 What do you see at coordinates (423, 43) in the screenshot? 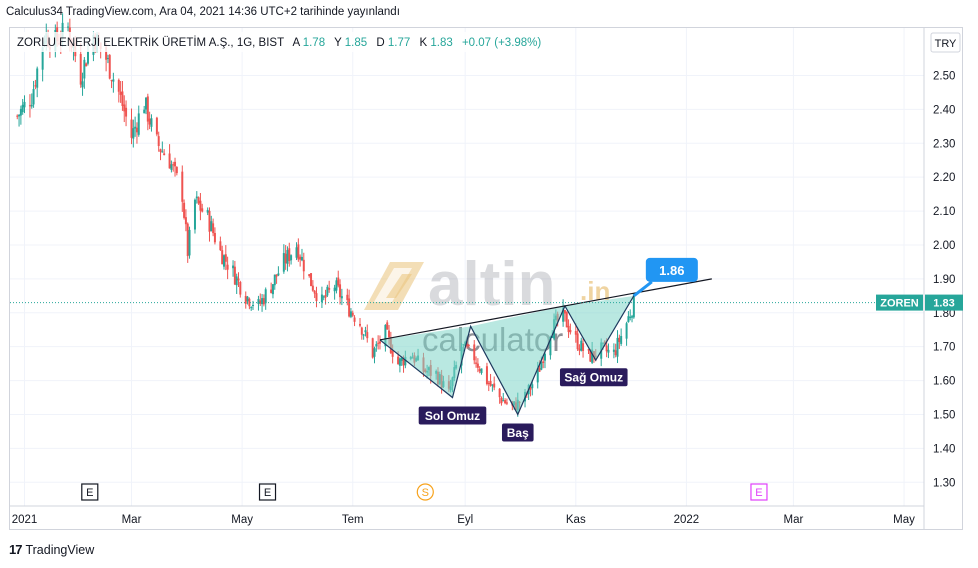
I see `close-label: K` at bounding box center [423, 43].